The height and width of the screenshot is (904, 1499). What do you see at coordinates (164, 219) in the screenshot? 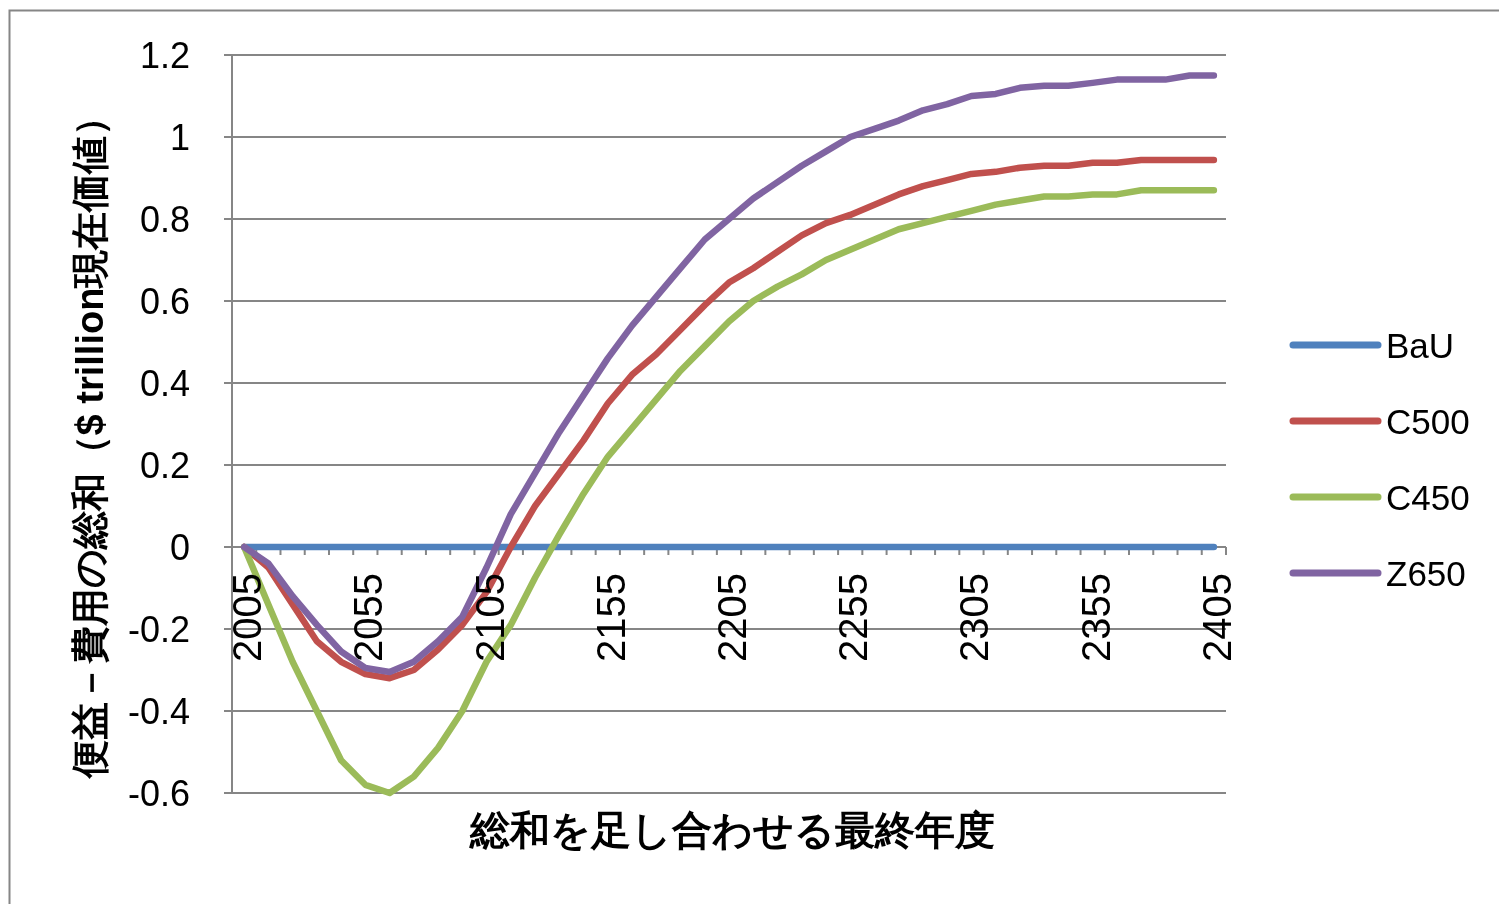
I see `y-tick-label: 0.8` at bounding box center [164, 219].